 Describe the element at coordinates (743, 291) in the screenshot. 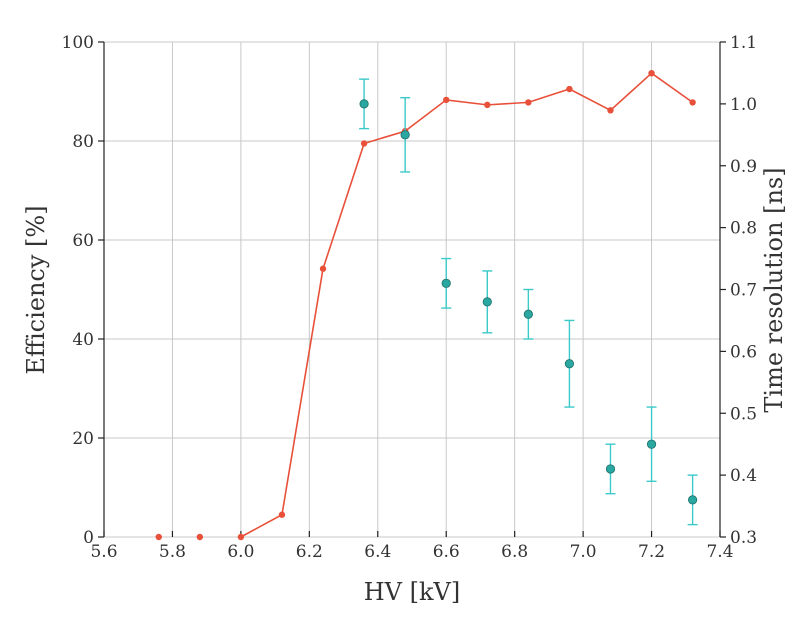

I see `y2-tick-label: 0.7` at that location.